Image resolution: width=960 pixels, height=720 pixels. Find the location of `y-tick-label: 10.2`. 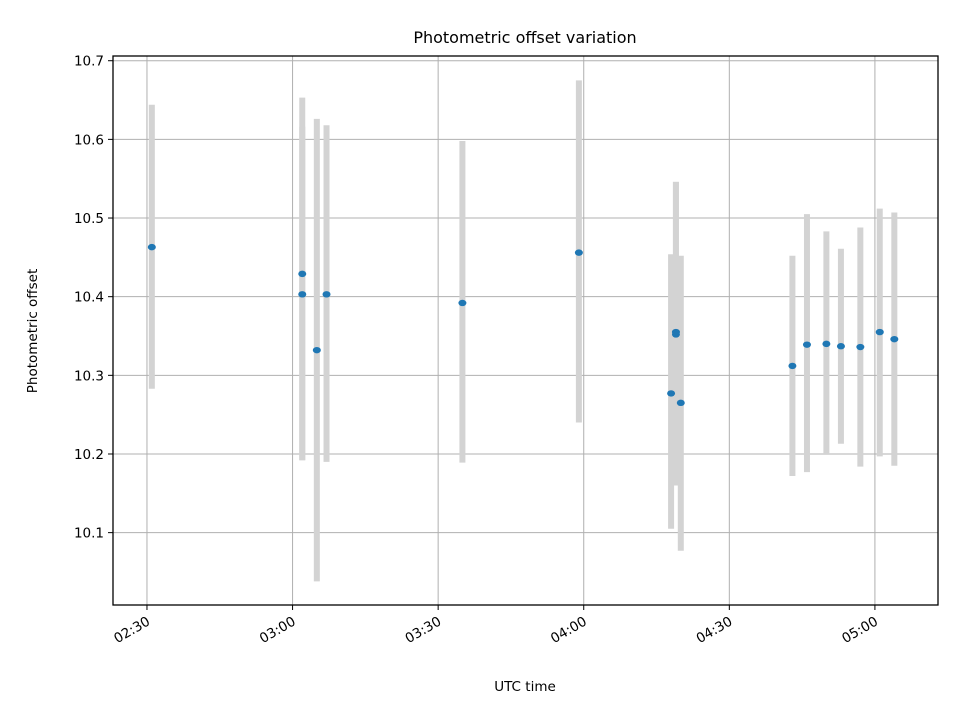

y-tick-label: 10.2 is located at coordinates (89, 455).